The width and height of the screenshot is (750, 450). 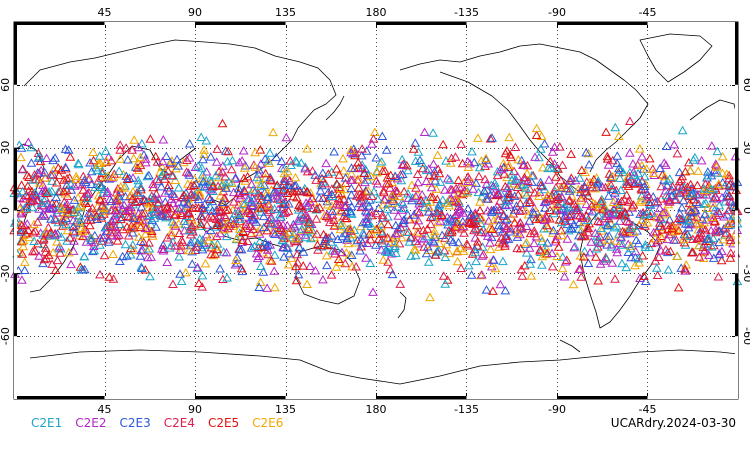 I want to click on right-tick-label: -60, so click(x=745, y=336).